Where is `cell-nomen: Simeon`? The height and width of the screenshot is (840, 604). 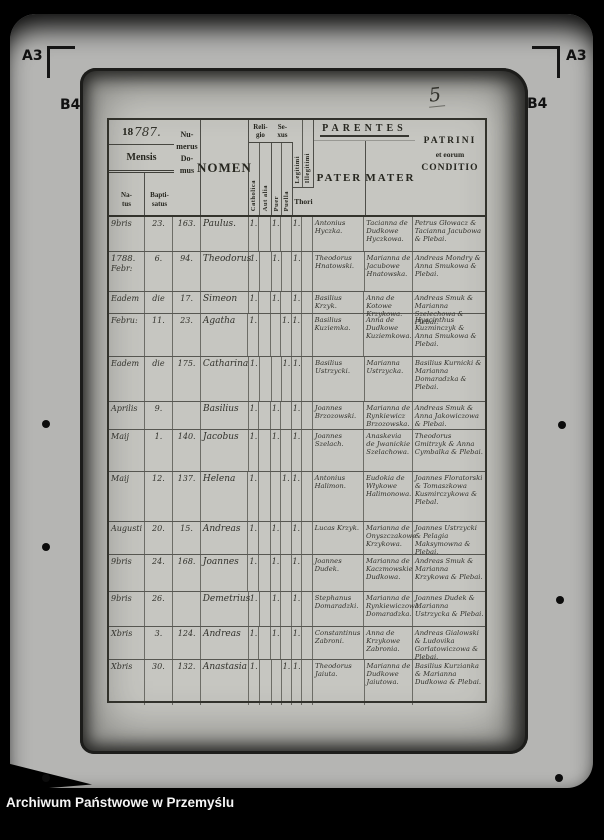 cell-nomen: Simeon is located at coordinates (225, 302).